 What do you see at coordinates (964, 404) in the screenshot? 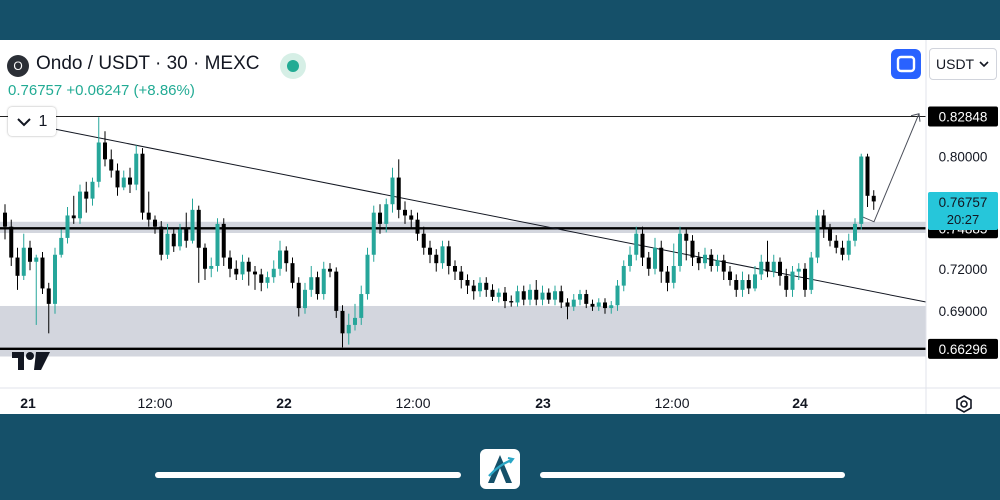
I see `settings-button` at bounding box center [964, 404].